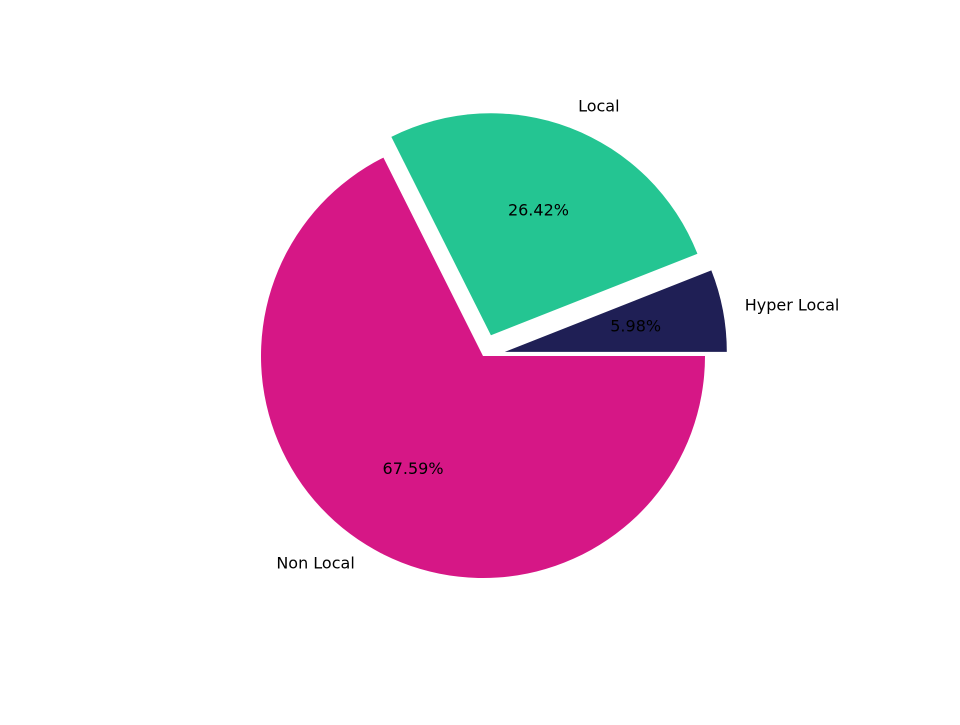 This screenshot has width=960, height=725. I want to click on pie-slice-category-label: Hyper Local, so click(792, 305).